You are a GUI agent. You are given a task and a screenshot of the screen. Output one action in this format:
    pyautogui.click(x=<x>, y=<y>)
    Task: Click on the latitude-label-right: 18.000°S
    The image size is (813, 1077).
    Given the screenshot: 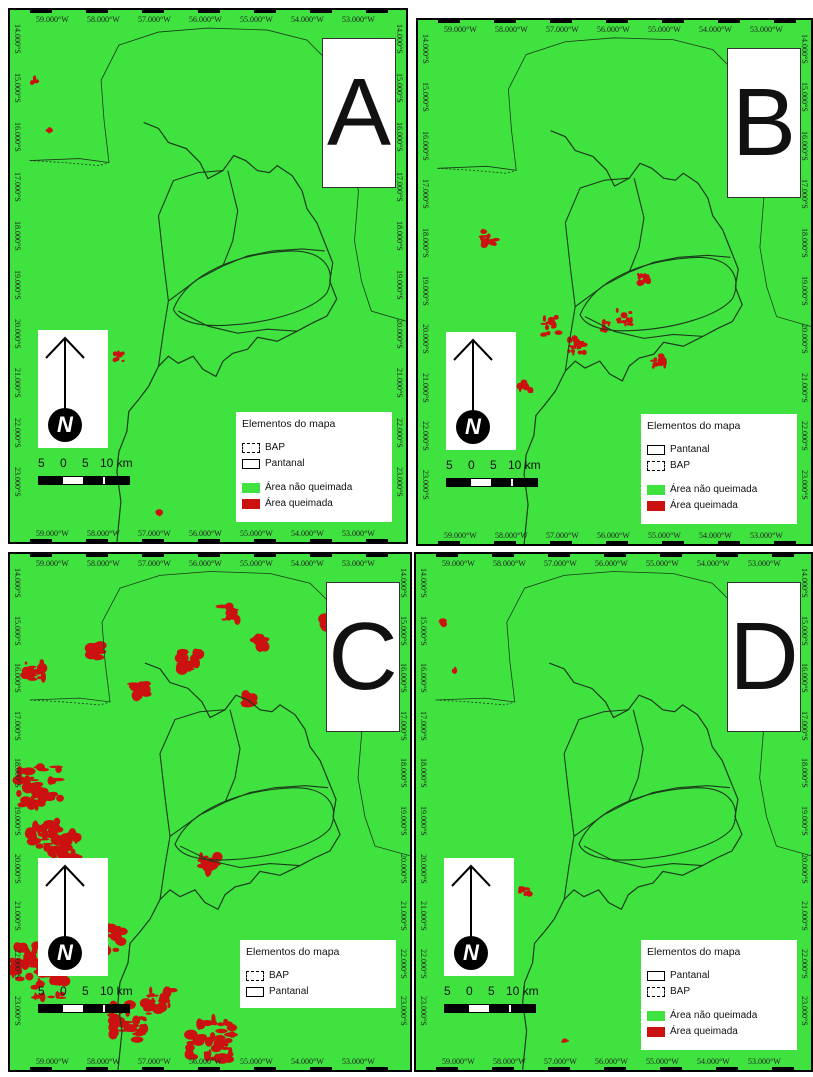 What is the action you would take?
    pyautogui.click(x=399, y=235)
    